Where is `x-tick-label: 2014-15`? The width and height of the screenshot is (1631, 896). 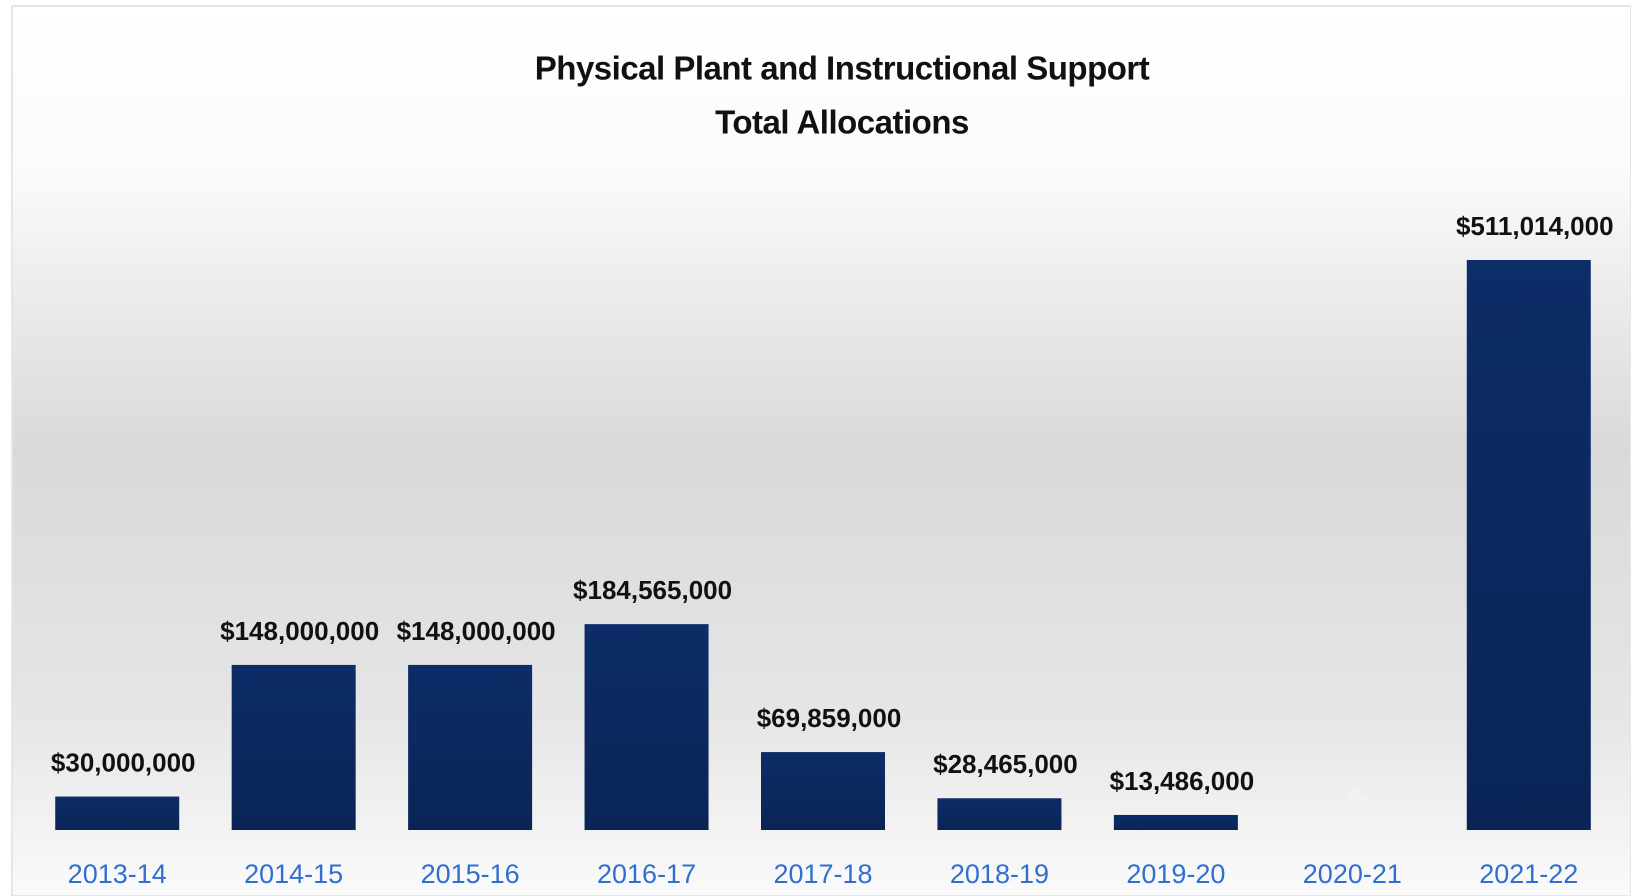 x-tick-label: 2014-15 is located at coordinates (293, 874).